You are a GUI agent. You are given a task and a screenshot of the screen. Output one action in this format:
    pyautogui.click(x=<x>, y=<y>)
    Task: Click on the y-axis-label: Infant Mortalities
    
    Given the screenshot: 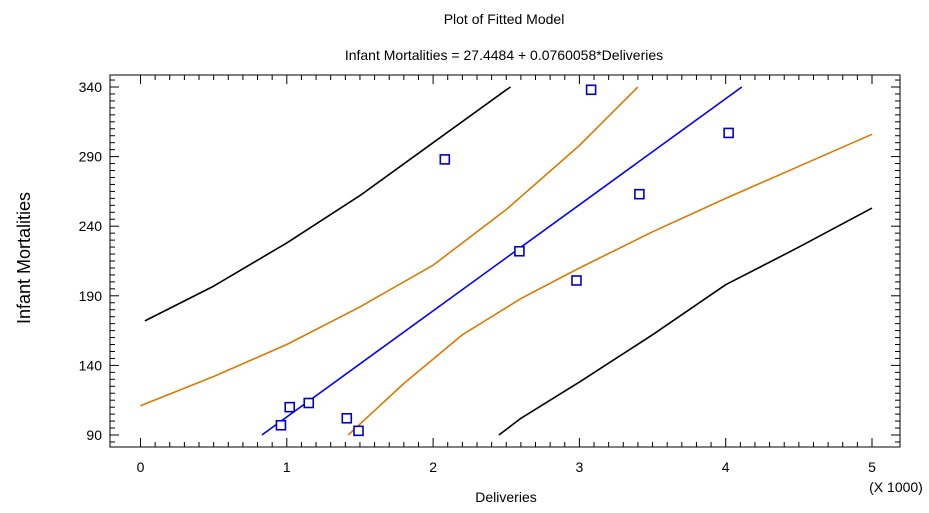 What is the action you would take?
    pyautogui.click(x=24, y=258)
    